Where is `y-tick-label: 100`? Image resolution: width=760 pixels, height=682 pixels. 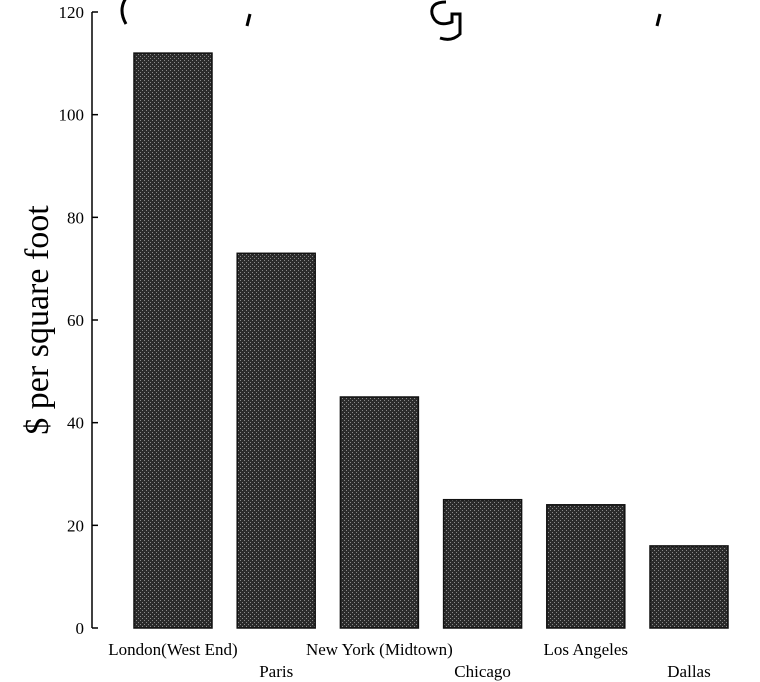 y-tick-label: 100 is located at coordinates (72, 115).